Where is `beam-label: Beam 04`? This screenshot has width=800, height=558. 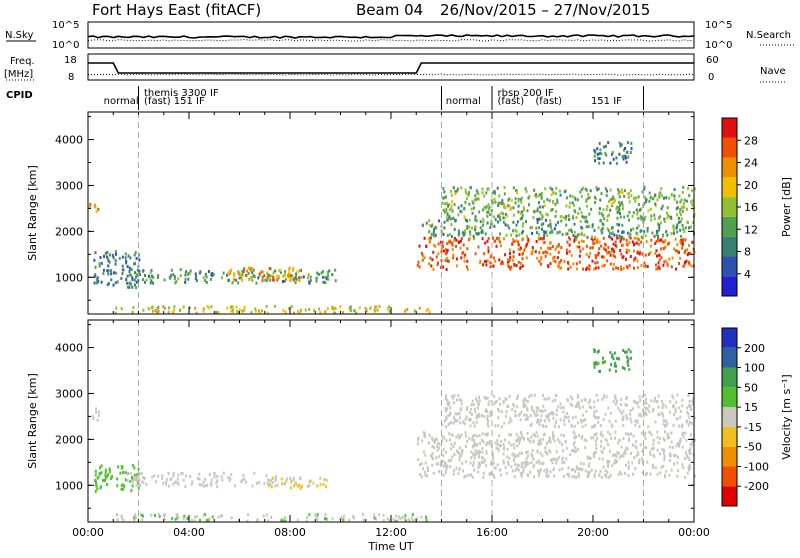
beam-label: Beam 04 is located at coordinates (389, 10).